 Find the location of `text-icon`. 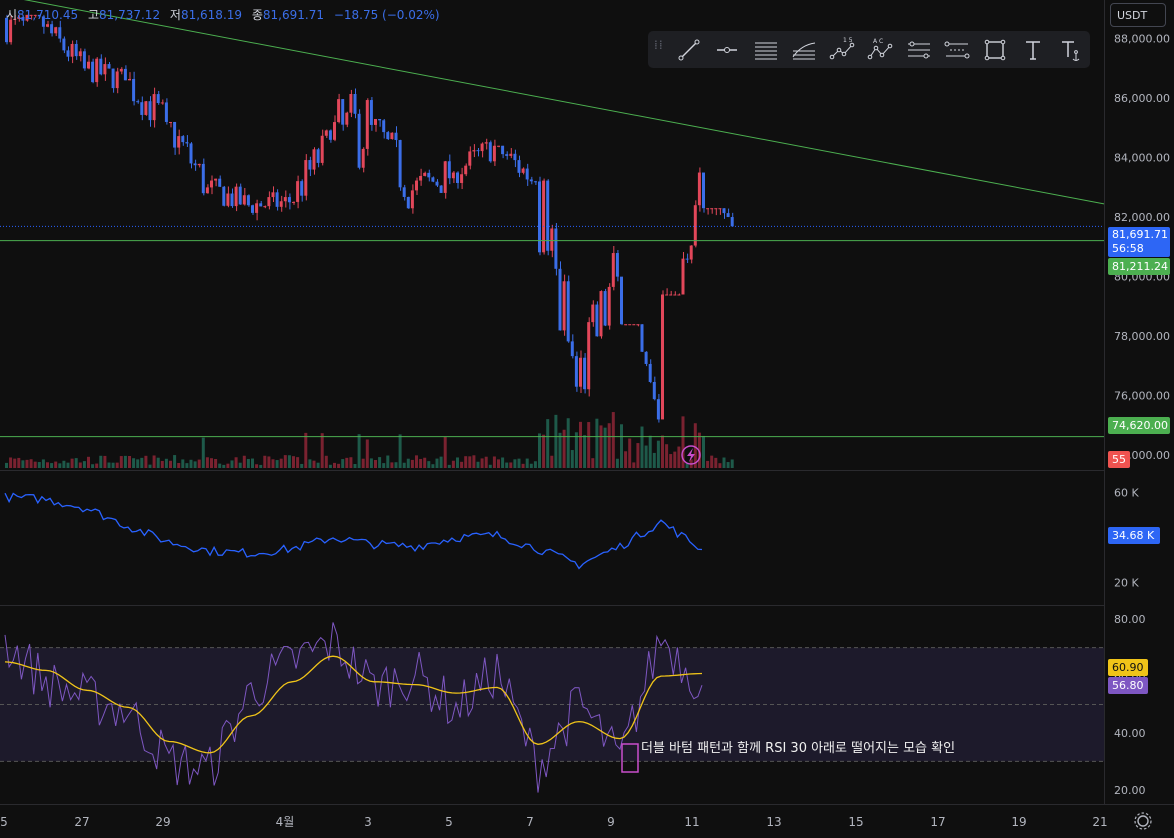

text-icon is located at coordinates (1033, 50).